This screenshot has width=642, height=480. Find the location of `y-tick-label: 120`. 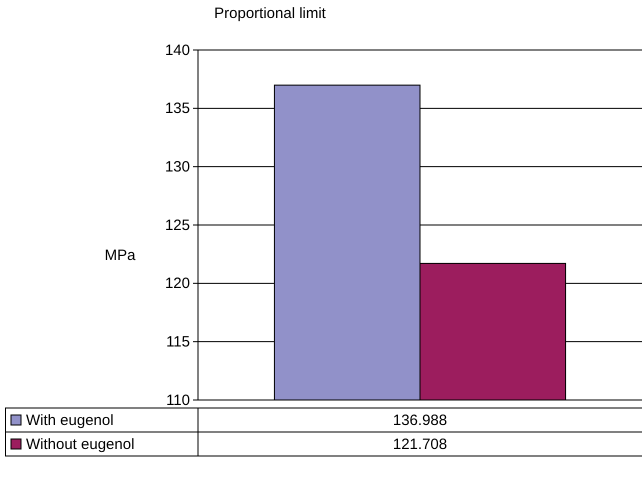

y-tick-label: 120 is located at coordinates (177, 283).